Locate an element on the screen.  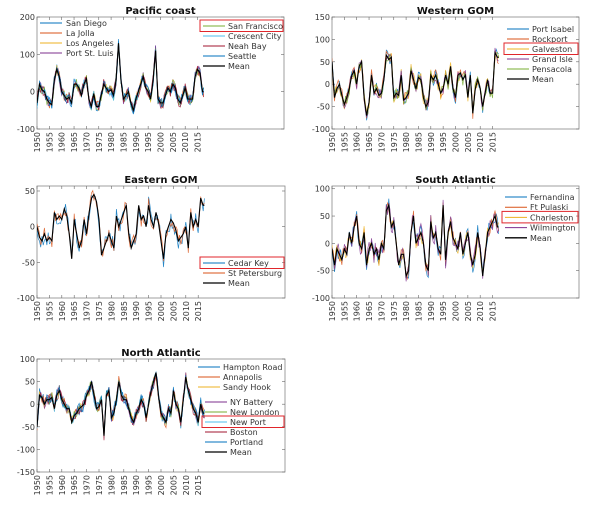
legend-label: Galveston is located at coordinates (552, 49).